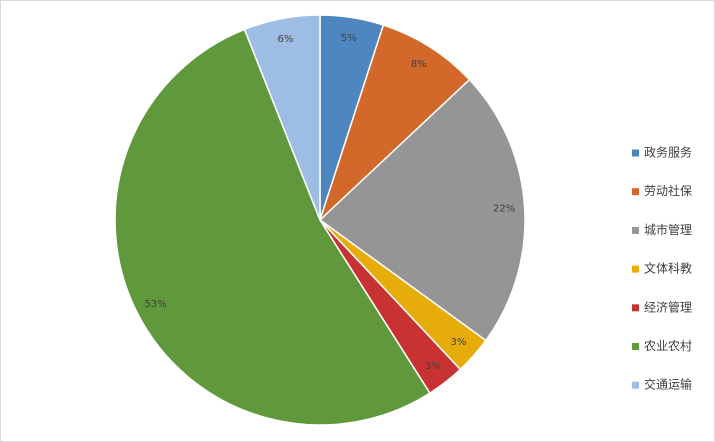 The width and height of the screenshot is (715, 442). Describe the element at coordinates (668, 268) in the screenshot. I see `legend-label: 文体科教` at that location.